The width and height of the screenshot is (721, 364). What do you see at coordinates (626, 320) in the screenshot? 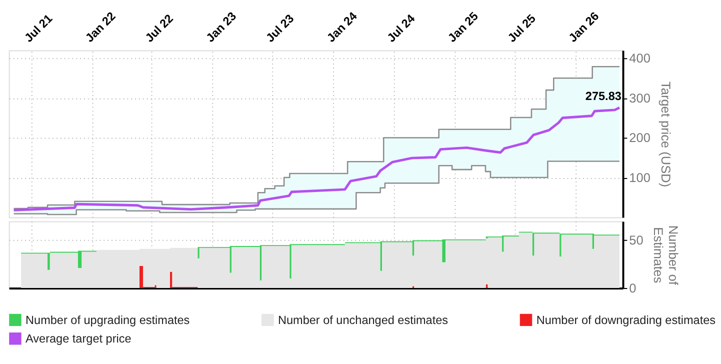
I see `legend-label: Number of downgrading estimates` at bounding box center [626, 320].